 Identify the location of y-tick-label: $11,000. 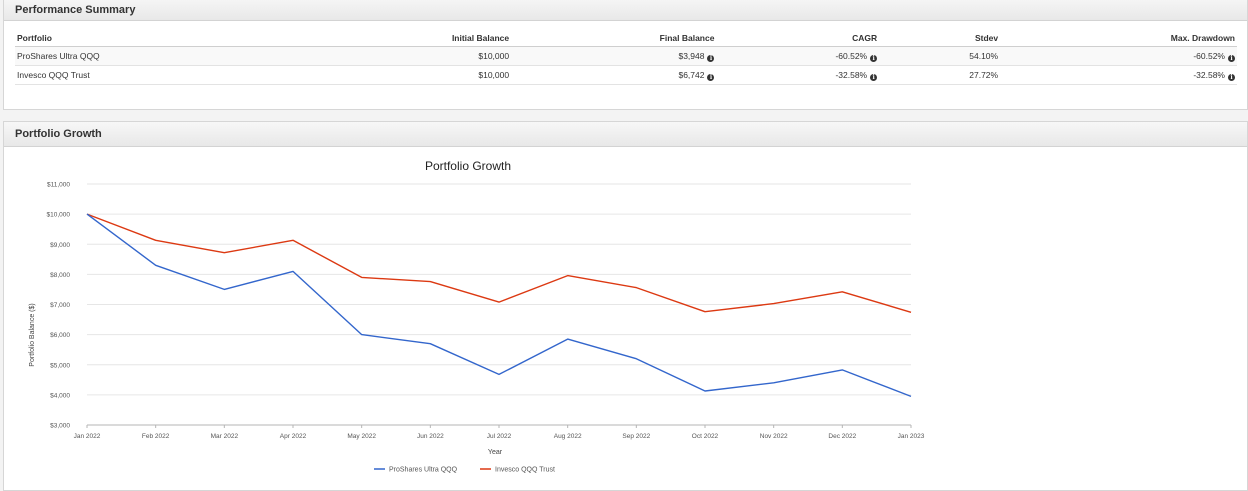
(58, 185).